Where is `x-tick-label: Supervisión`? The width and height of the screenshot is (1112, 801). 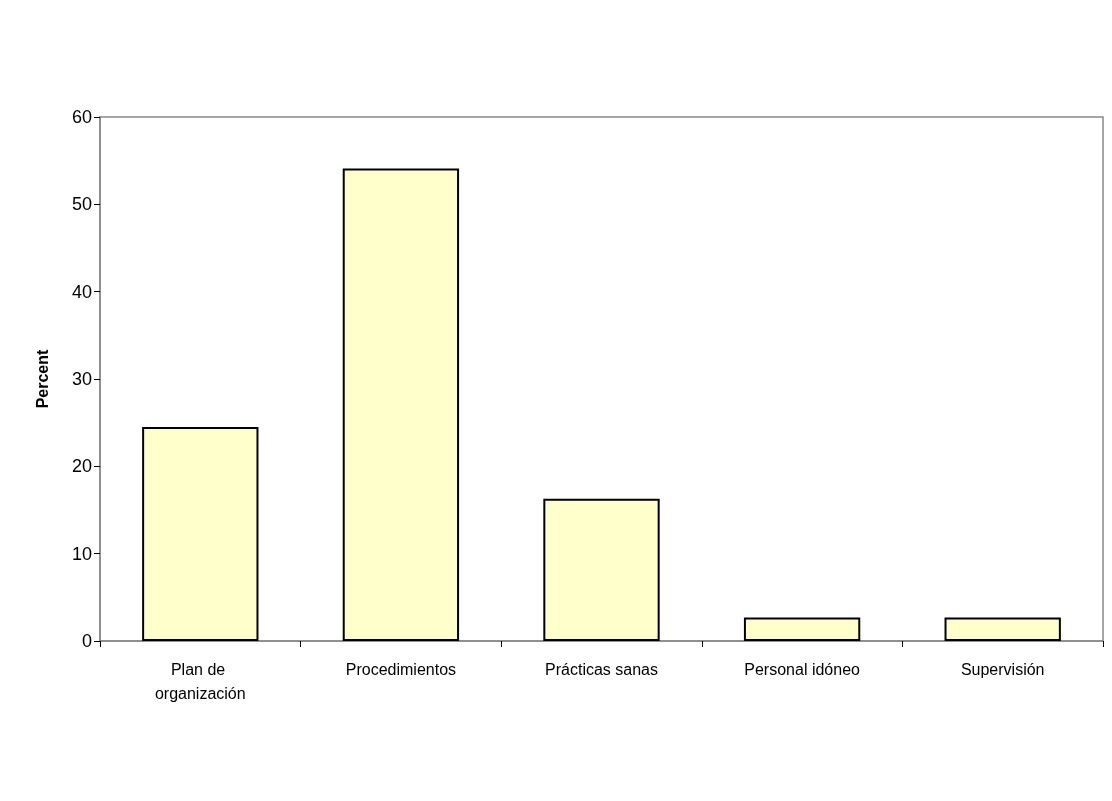 x-tick-label: Supervisión is located at coordinates (1002, 669).